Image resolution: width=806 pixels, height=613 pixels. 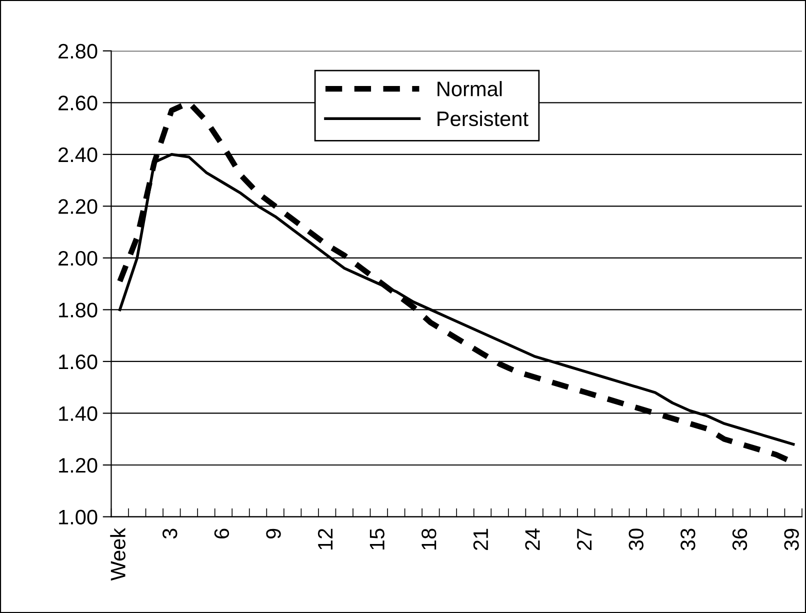 I want to click on y-tick-label: 1.40, so click(x=78, y=413).